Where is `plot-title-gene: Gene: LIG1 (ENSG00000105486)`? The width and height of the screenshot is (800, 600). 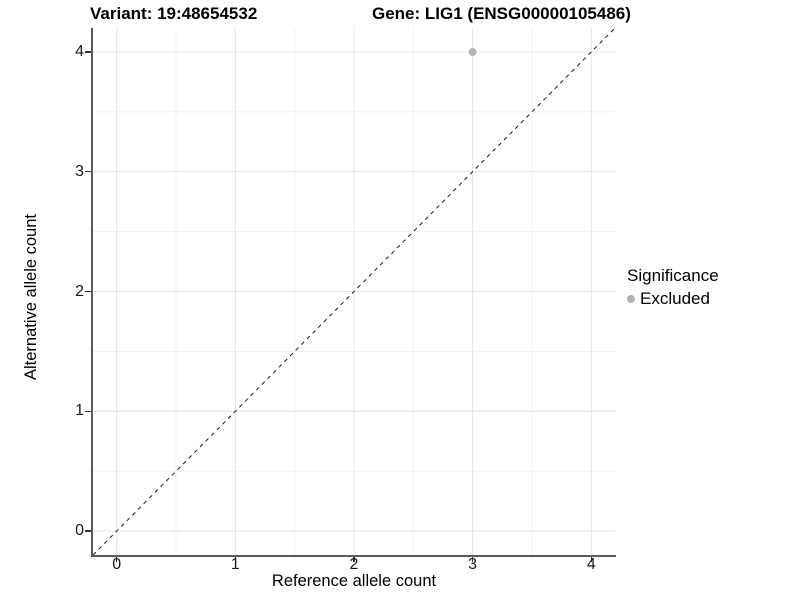
plot-title-gene: Gene: LIG1 (ENSG00000105486) is located at coordinates (501, 13).